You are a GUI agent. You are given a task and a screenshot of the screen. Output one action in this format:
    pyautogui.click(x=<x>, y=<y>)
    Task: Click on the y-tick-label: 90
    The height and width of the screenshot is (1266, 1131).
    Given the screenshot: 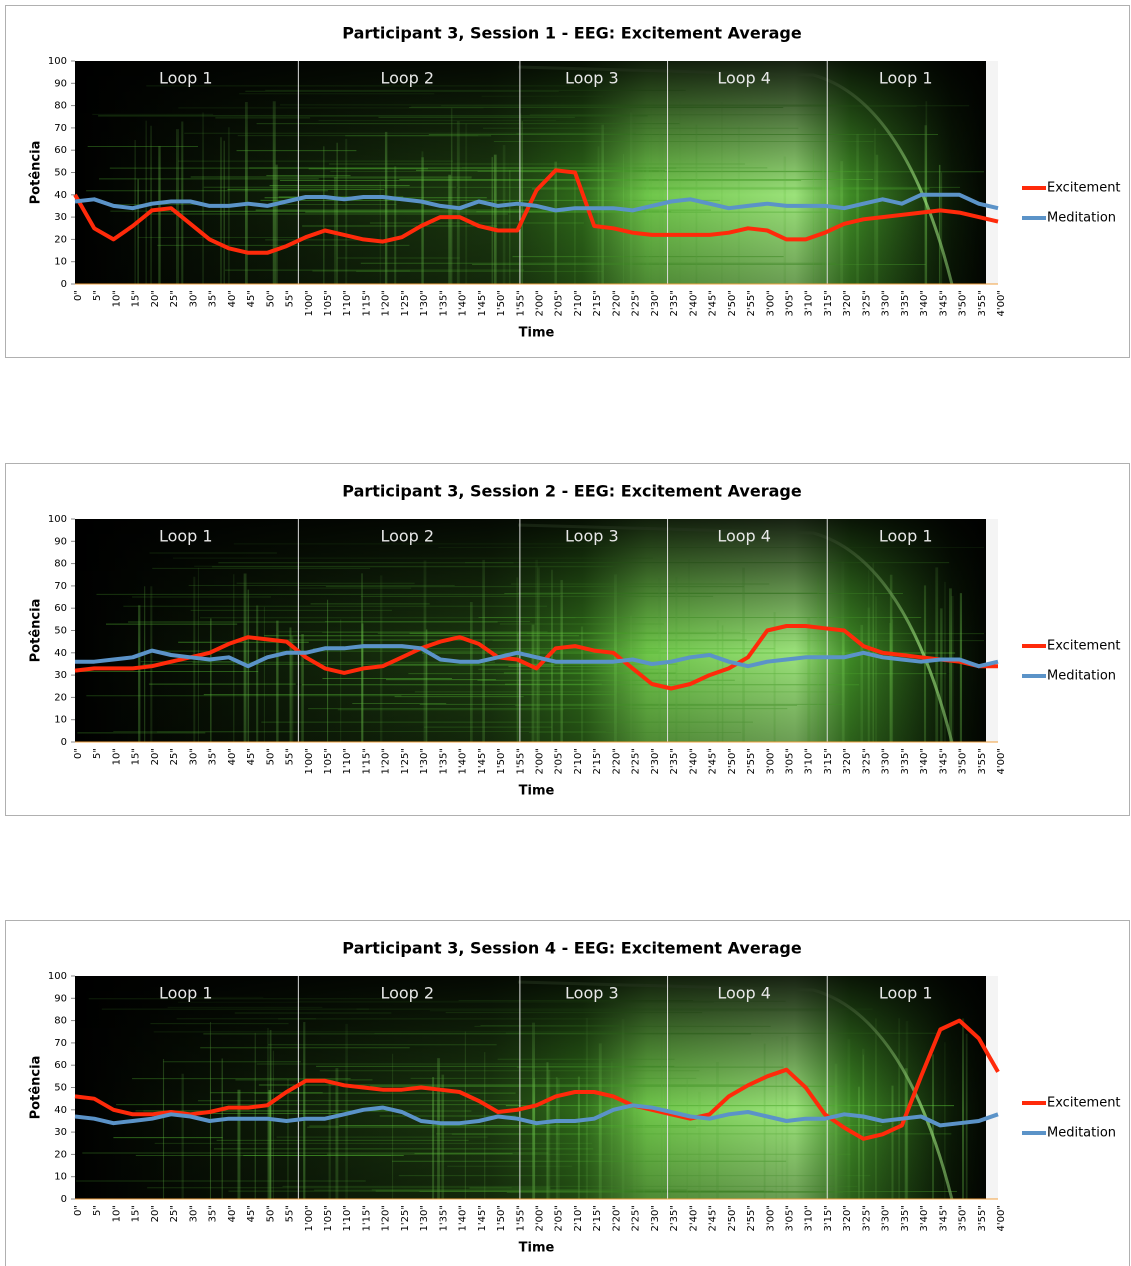 What is the action you would take?
    pyautogui.click(x=60, y=541)
    